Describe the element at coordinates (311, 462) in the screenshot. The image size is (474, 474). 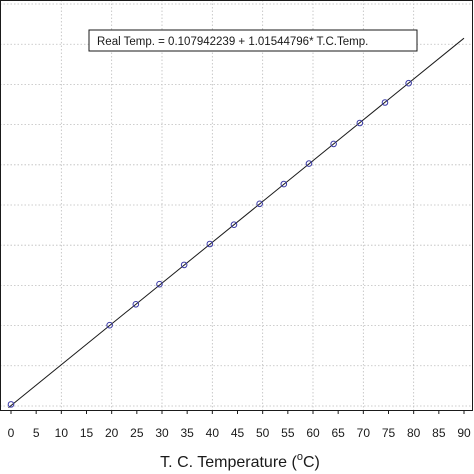
I see `x-axis-title-end: C)` at that location.